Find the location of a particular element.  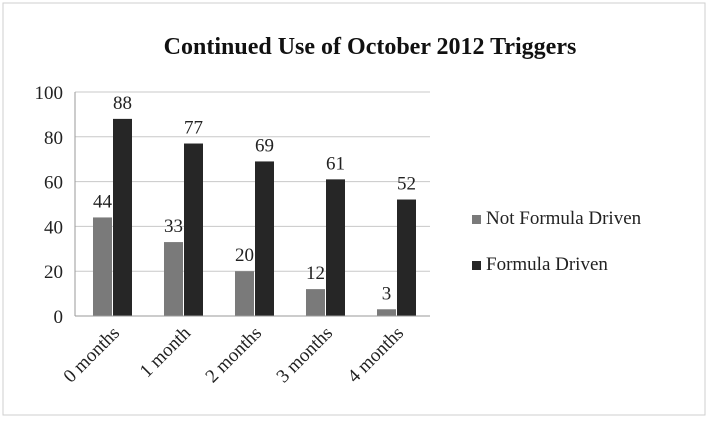

y-tick-label: 20 is located at coordinates (53, 272).